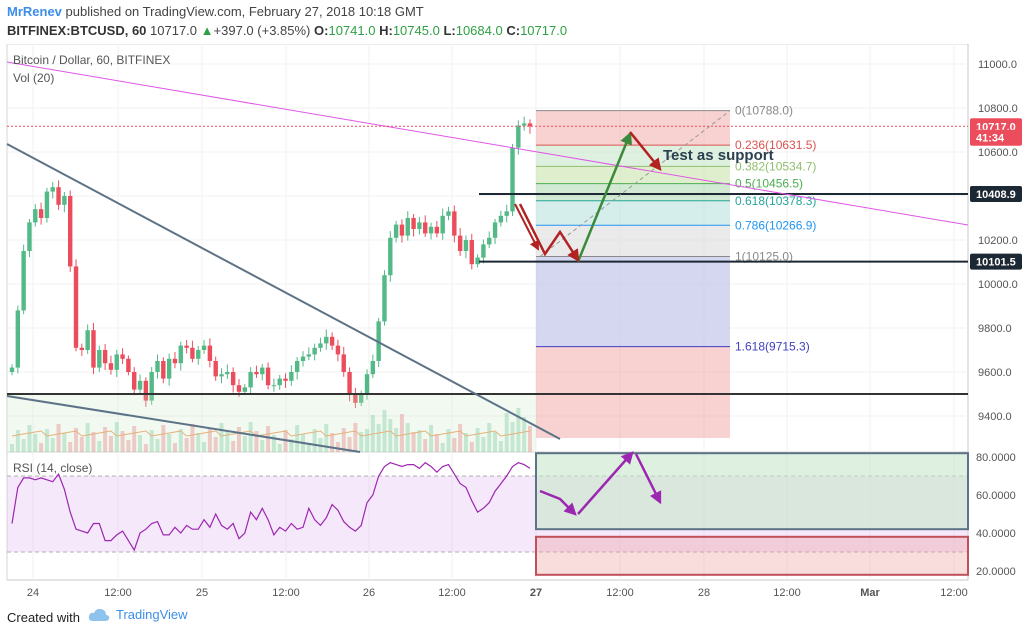 This screenshot has height=635, width=1027. I want to click on last-price: 10717.0, so click(174, 30).